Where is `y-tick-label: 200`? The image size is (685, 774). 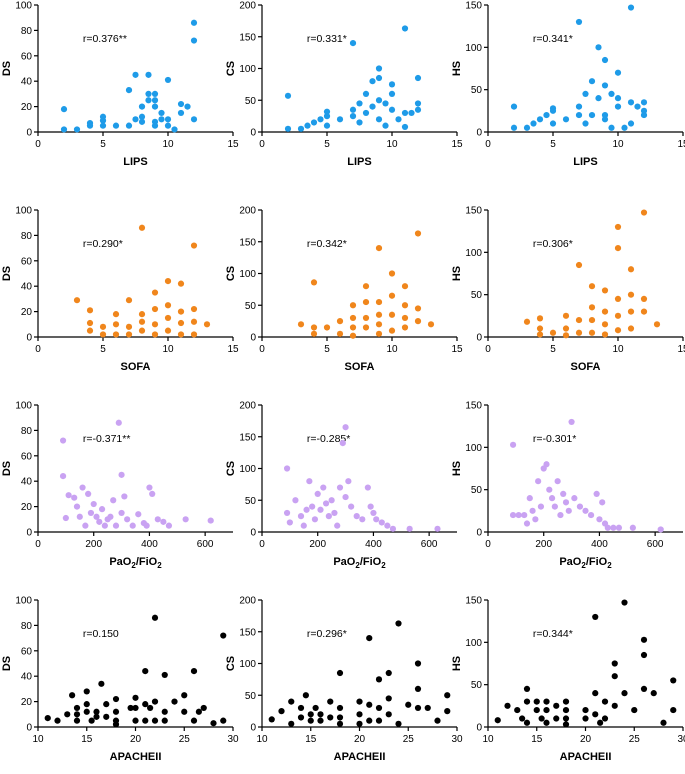 y-tick-label: 200 is located at coordinates (247, 6).